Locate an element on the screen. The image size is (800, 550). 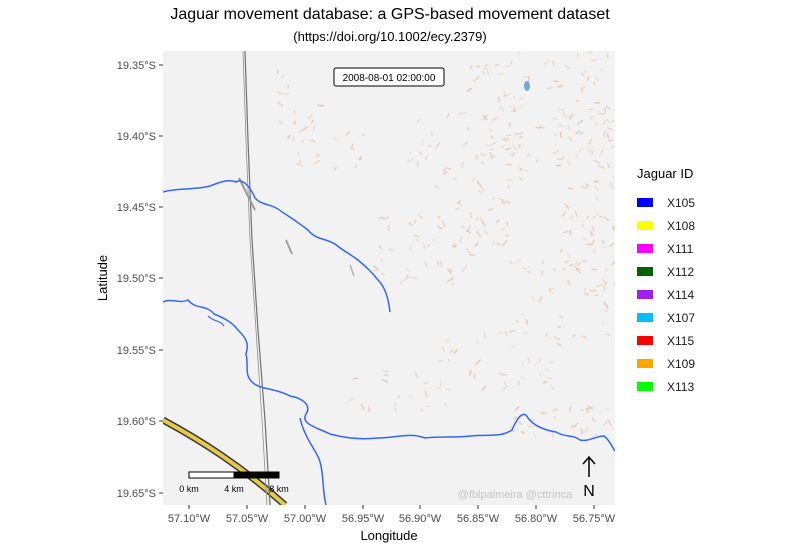
legend-item-x108: X108 is located at coordinates (666, 225).